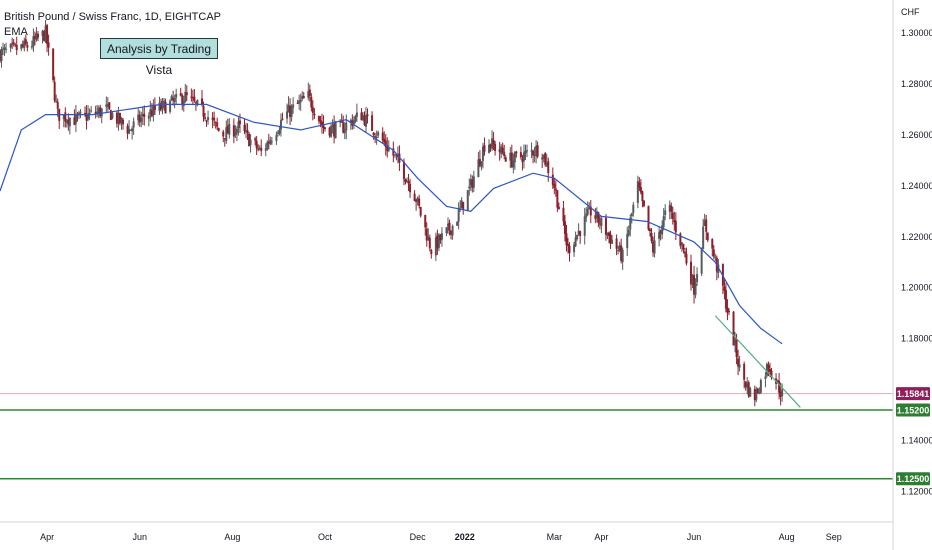 Image resolution: width=932 pixels, height=550 pixels. Describe the element at coordinates (913, 394) in the screenshot. I see `current-price-badge-label: 1.15841` at that location.